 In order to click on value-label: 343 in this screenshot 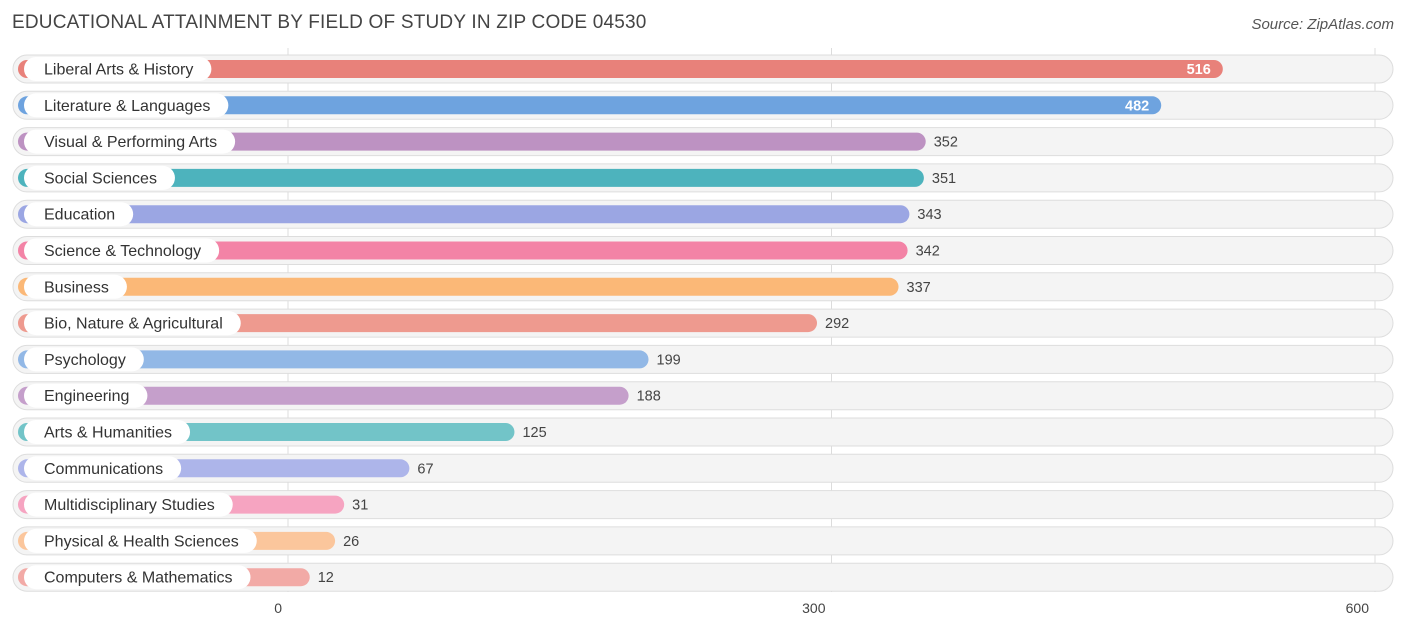, I will do `click(929, 215)`.